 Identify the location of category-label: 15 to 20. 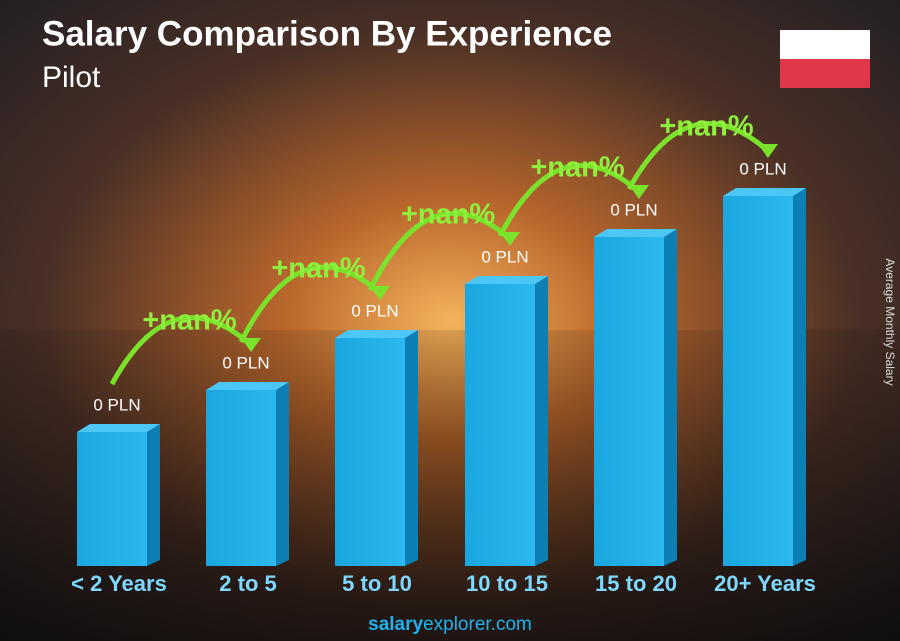
(636, 583).